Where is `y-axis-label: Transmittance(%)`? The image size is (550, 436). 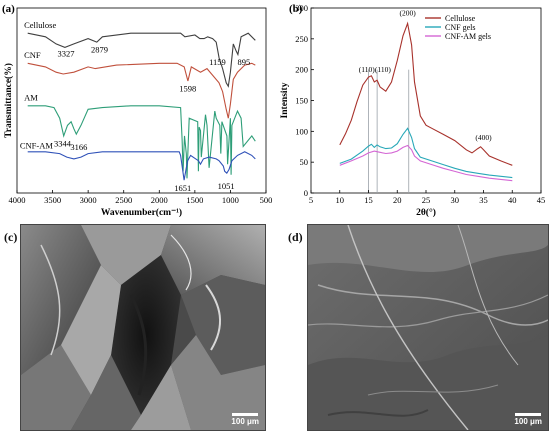 y-axis-label: Transmittance(%) is located at coordinates (8, 100).